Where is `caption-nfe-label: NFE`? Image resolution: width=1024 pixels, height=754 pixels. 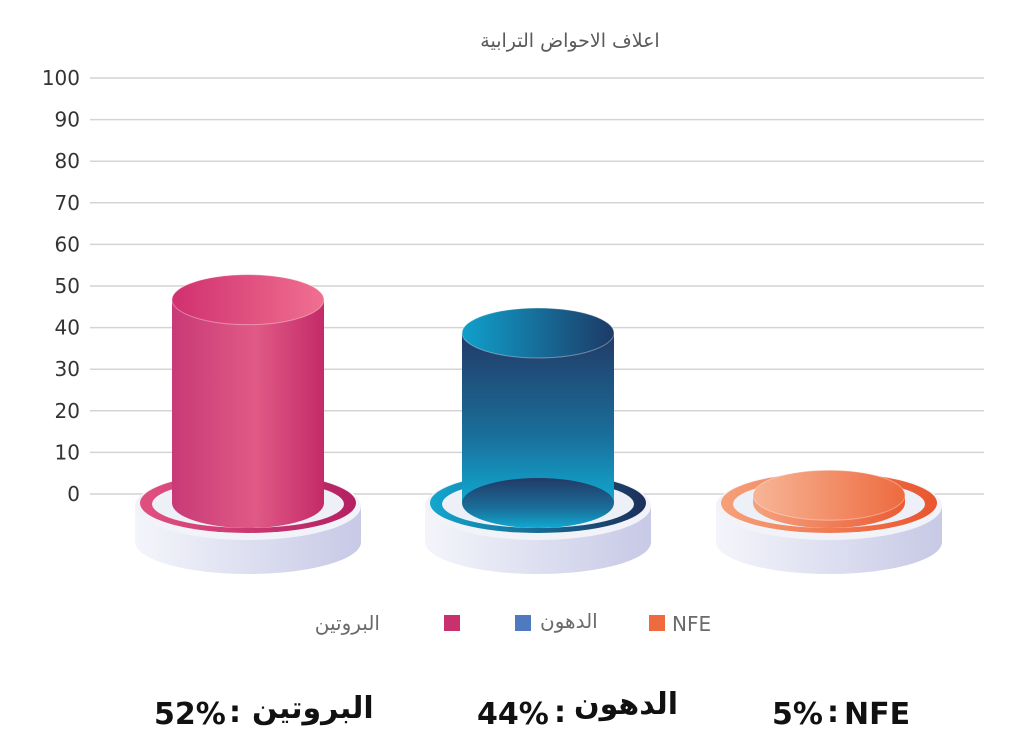
caption-nfe-label: NFE is located at coordinates (877, 714).